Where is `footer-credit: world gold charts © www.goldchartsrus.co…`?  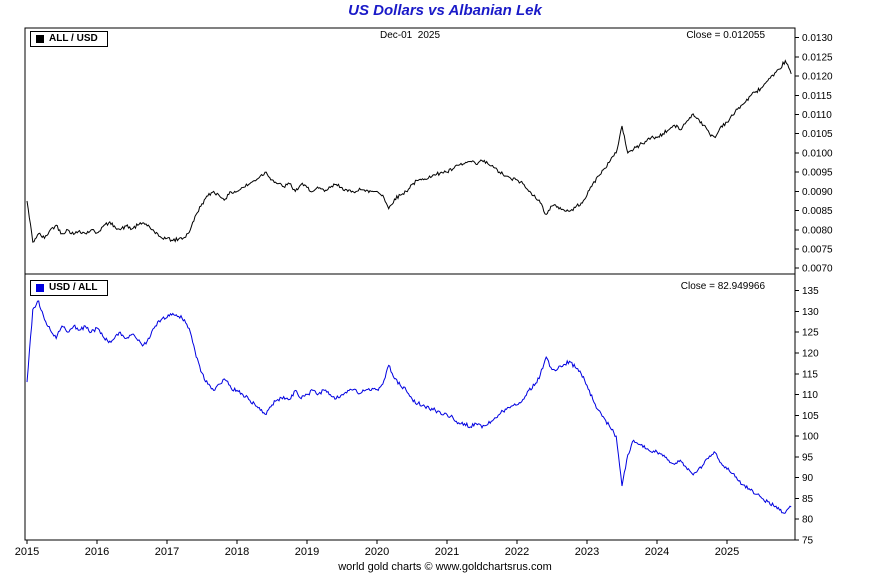
footer-credit: world gold charts © www.goldchartsrus.co… is located at coordinates (445, 567).